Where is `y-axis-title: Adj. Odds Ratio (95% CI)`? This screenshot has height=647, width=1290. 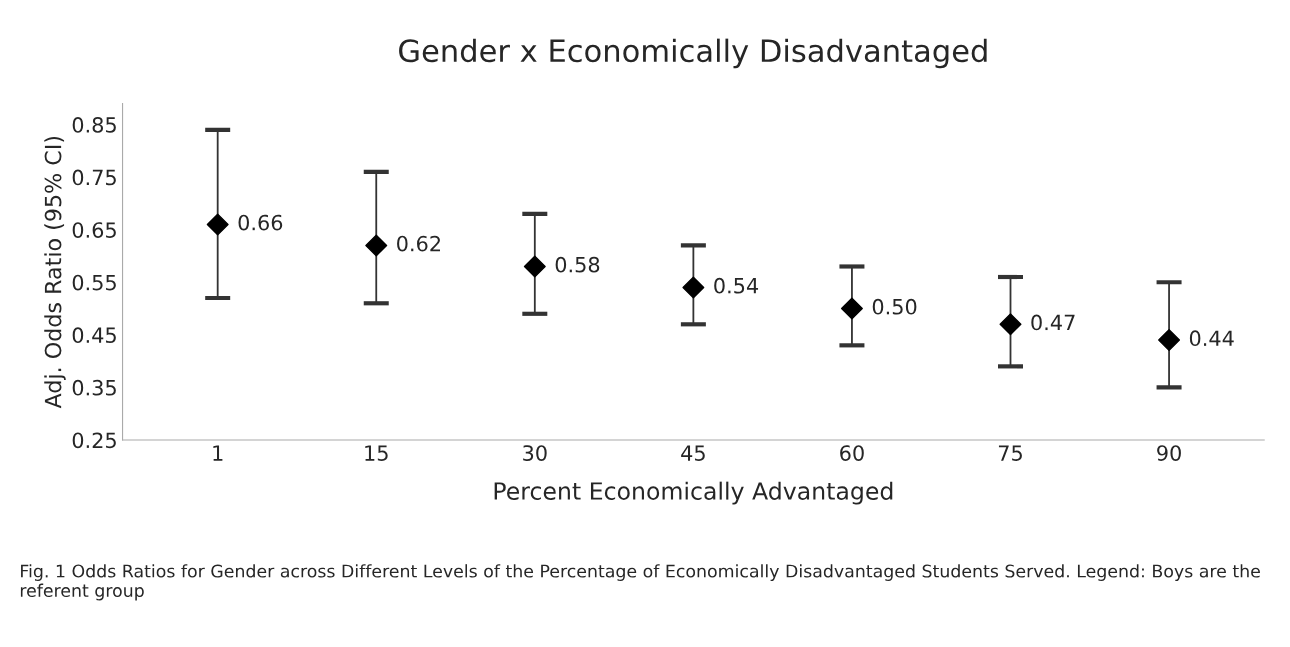 y-axis-title: Adj. Odds Ratio (95% CI) is located at coordinates (55, 272).